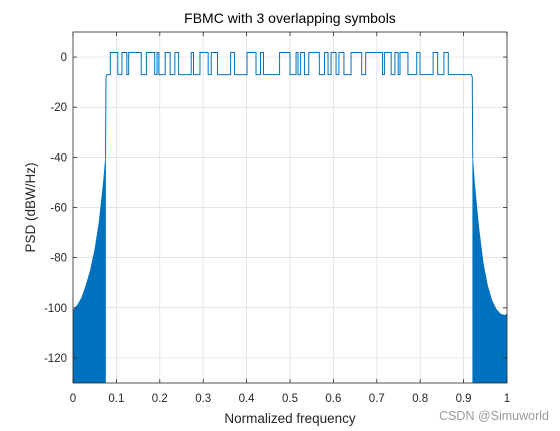 The width and height of the screenshot is (560, 431). Describe the element at coordinates (160, 399) in the screenshot. I see `x-tick-label: 0.2` at that location.